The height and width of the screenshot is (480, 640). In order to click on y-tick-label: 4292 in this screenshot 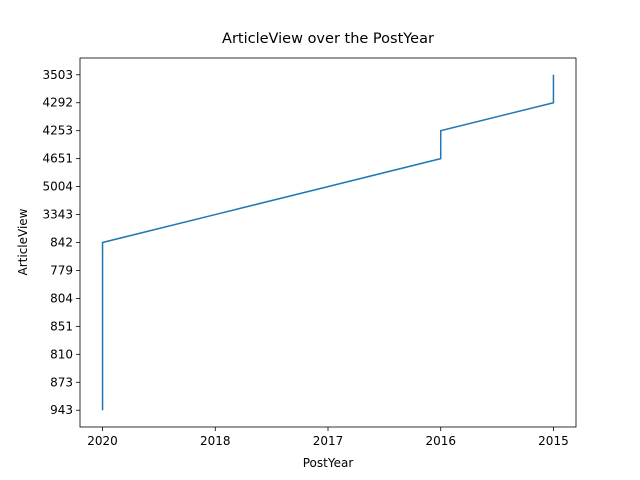, I will do `click(57, 103)`.